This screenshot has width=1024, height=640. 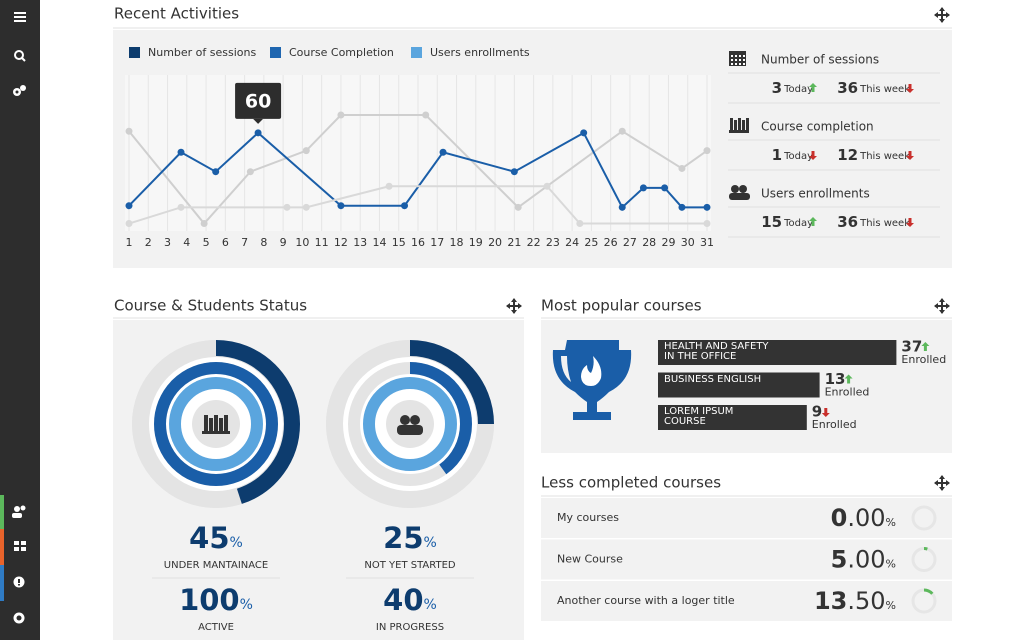 I want to click on stat-value: 15 Today, so click(x=787, y=222).